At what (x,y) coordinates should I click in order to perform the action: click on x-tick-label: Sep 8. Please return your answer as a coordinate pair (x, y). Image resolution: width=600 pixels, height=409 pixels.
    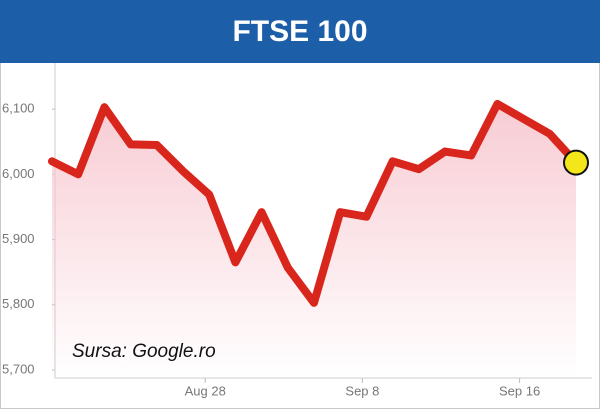
    Looking at the image, I should click on (362, 390).